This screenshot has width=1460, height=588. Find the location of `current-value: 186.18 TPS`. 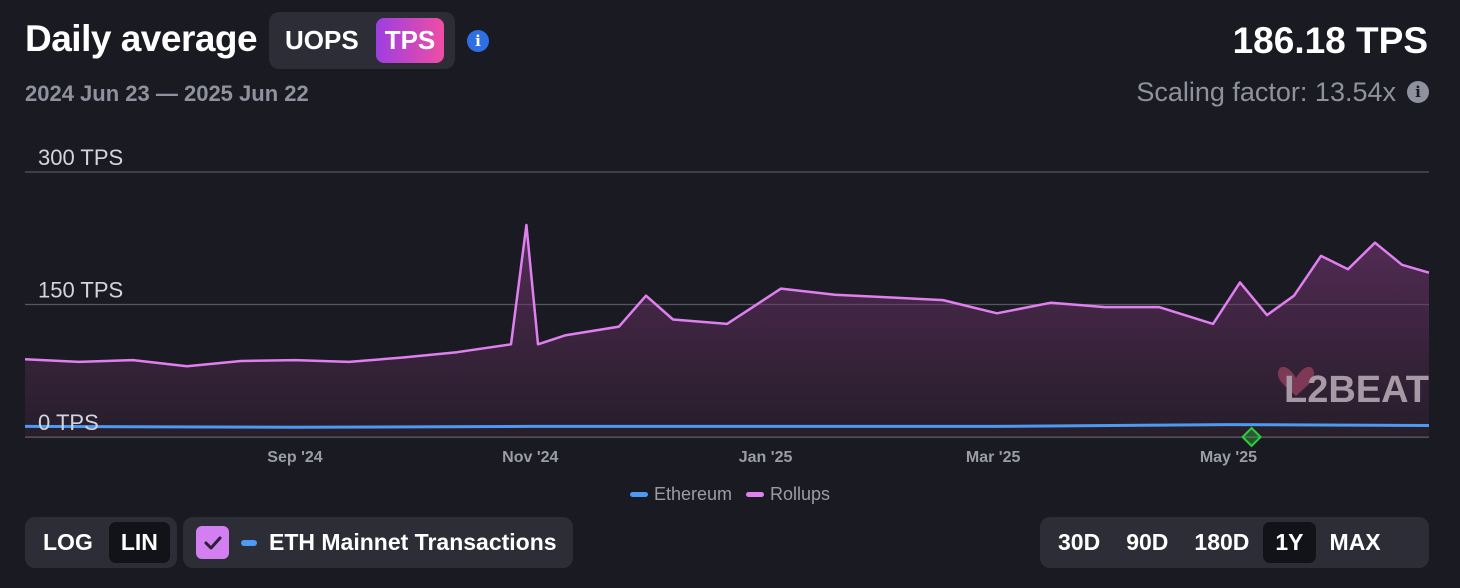

current-value: 186.18 TPS is located at coordinates (1330, 40).